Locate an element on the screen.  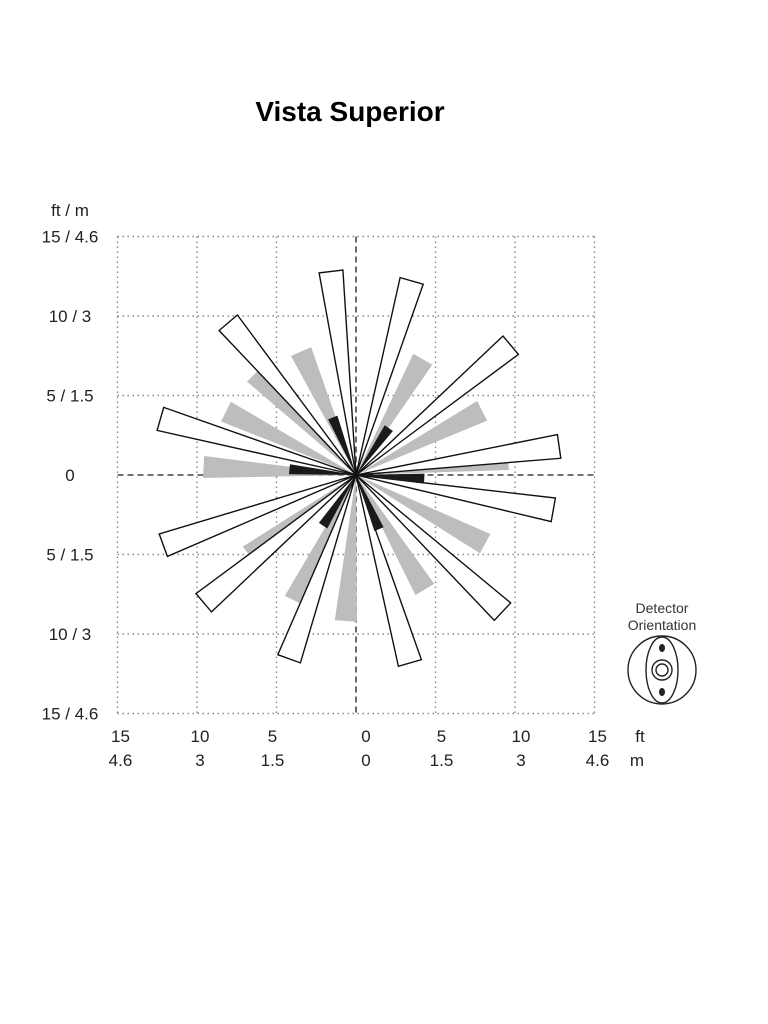
x-axis-unit-ft: ft is located at coordinates (640, 736).